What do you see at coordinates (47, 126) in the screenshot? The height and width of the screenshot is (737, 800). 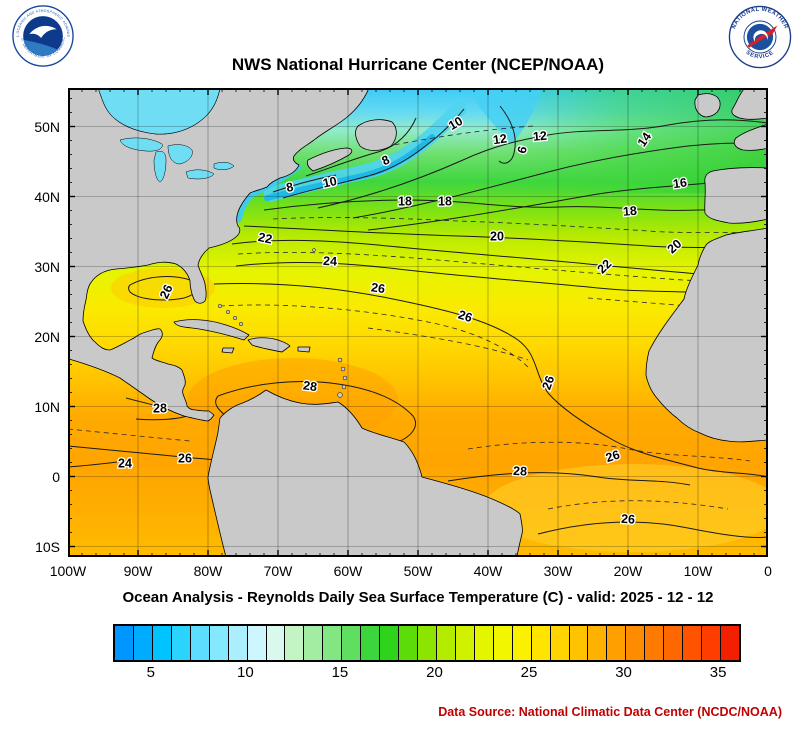 I see `y-axis-label: 50N` at bounding box center [47, 126].